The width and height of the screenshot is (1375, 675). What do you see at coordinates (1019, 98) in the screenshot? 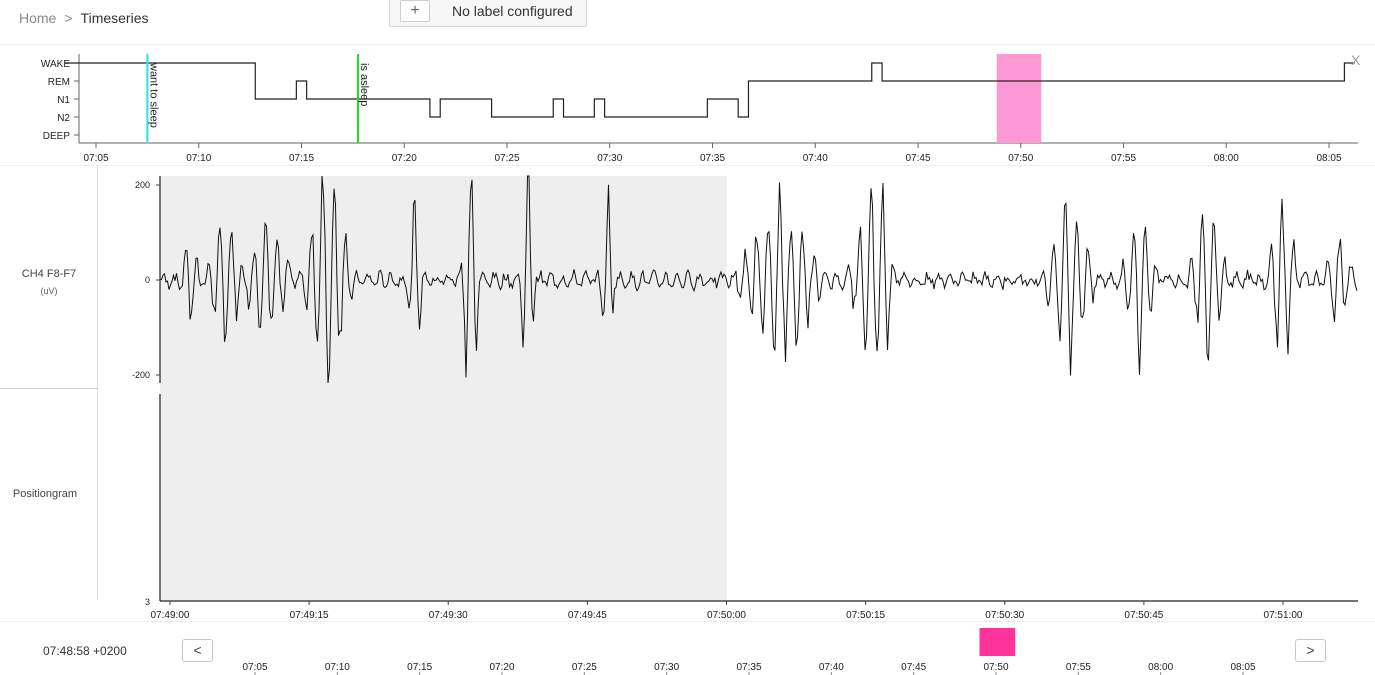
I see `current-window-highlight` at bounding box center [1019, 98].